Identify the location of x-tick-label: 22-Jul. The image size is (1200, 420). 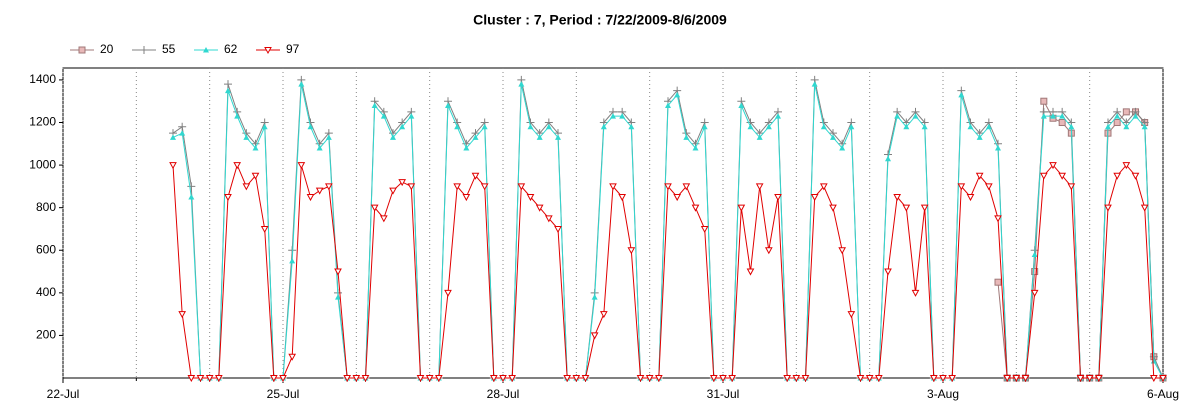
(63, 394).